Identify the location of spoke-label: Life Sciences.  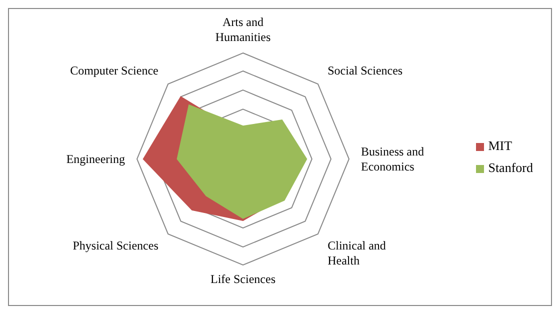
(243, 279).